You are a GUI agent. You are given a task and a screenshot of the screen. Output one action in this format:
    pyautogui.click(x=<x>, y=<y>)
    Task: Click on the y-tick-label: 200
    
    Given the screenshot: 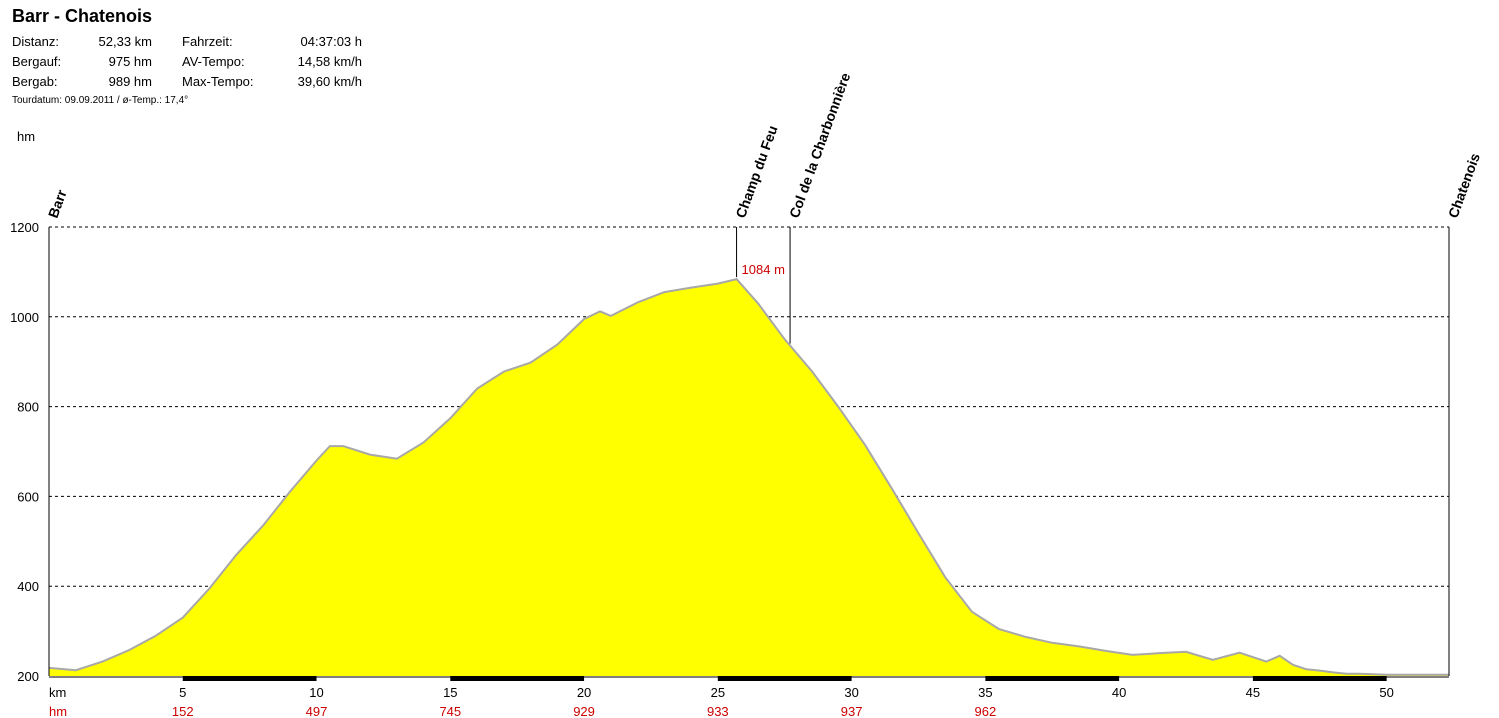 What is the action you would take?
    pyautogui.click(x=28, y=676)
    